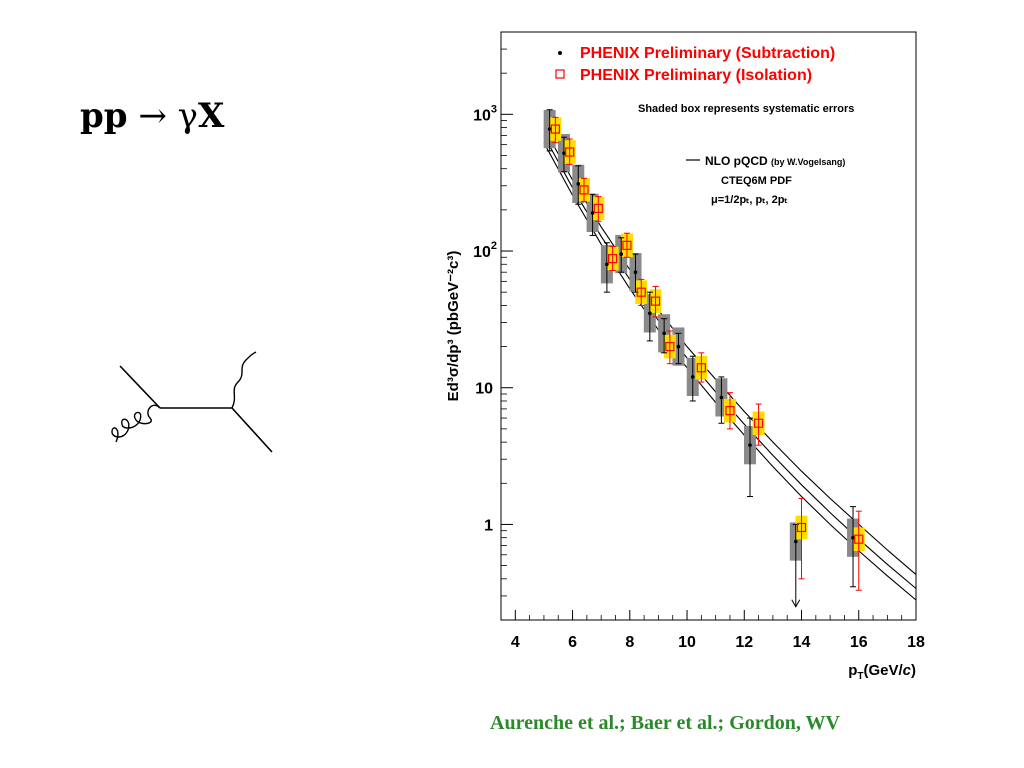  I want to click on legend-isolation-marker, so click(560, 74).